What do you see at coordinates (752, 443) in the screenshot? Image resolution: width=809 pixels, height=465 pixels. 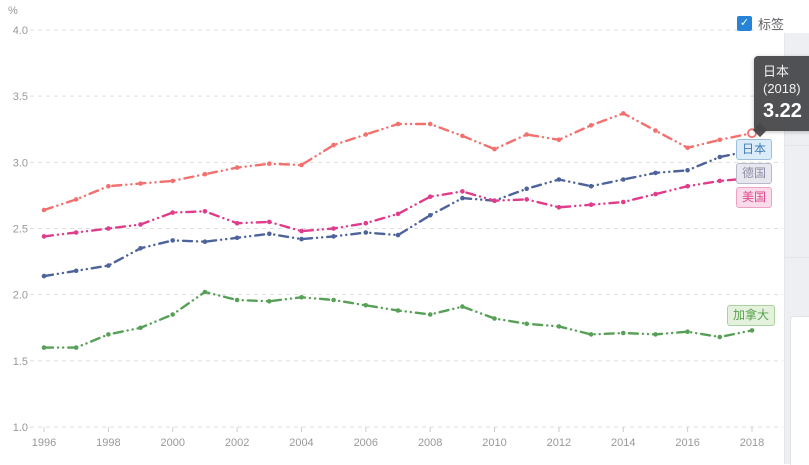 I see `x-tick-label: 2018` at bounding box center [752, 443].